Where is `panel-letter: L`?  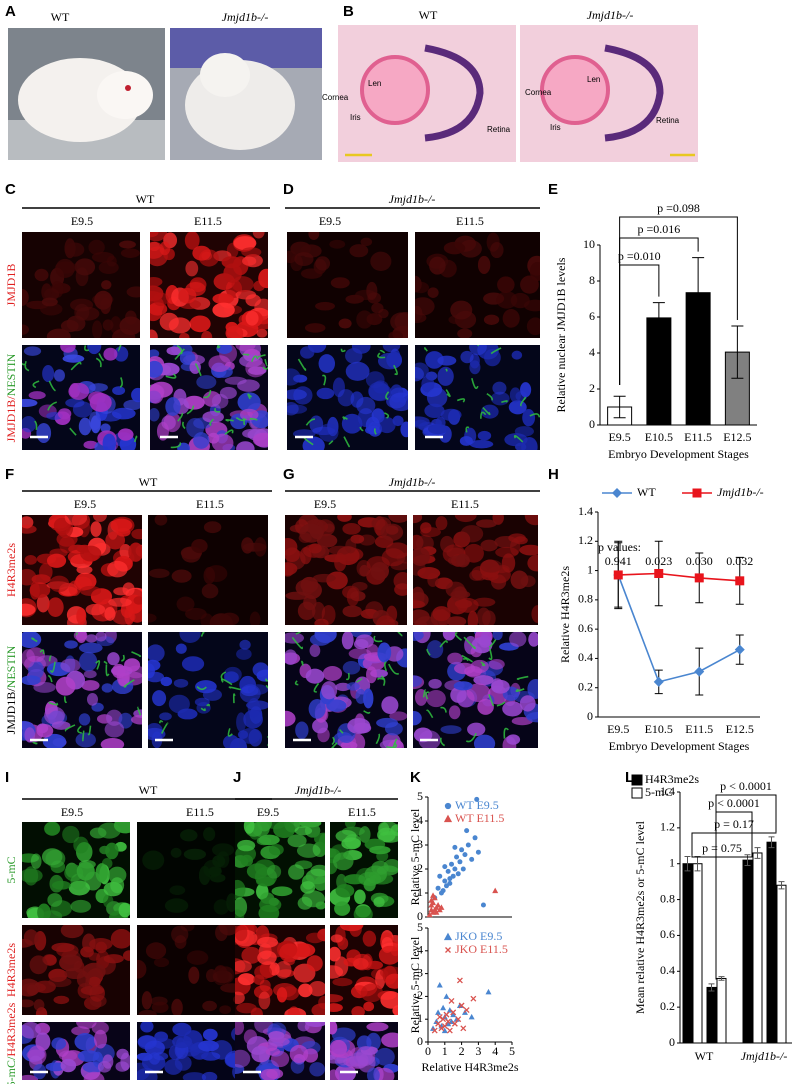
panel-letter: L is located at coordinates (629, 777).